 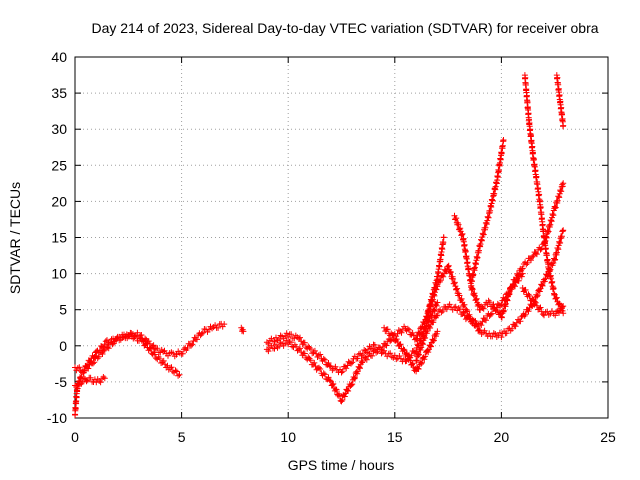 What do you see at coordinates (59, 129) in the screenshot?
I see `y-tick-label: 30` at bounding box center [59, 129].